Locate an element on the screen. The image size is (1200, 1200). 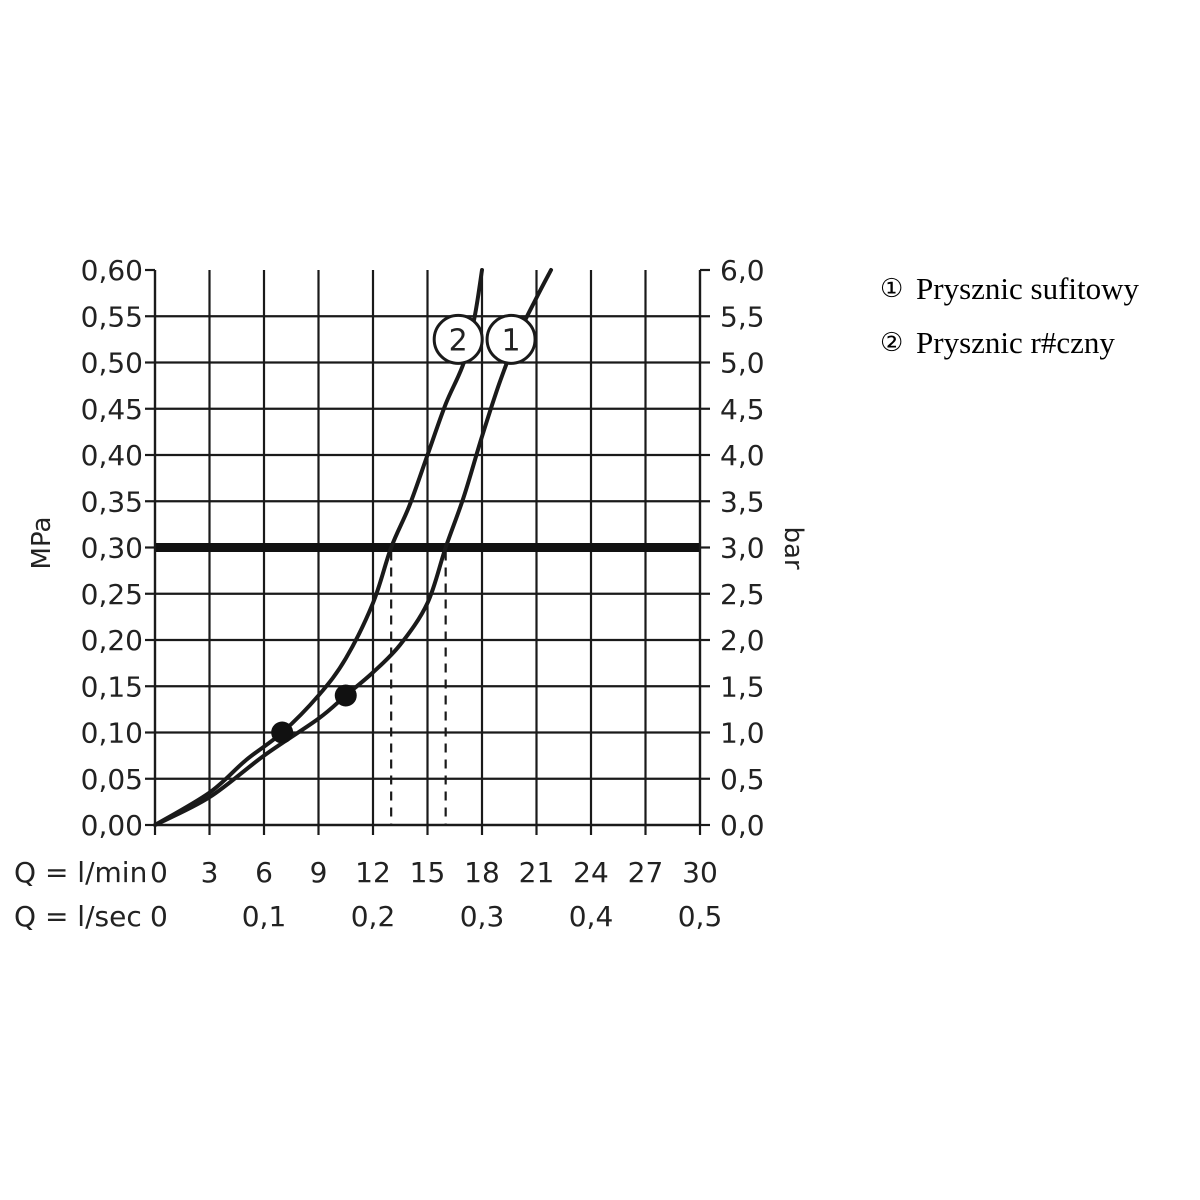
x-axis-lmin-ticks: 0 3 6 9 12 15 18 21 24 27 30 is located at coordinates (434, 857).